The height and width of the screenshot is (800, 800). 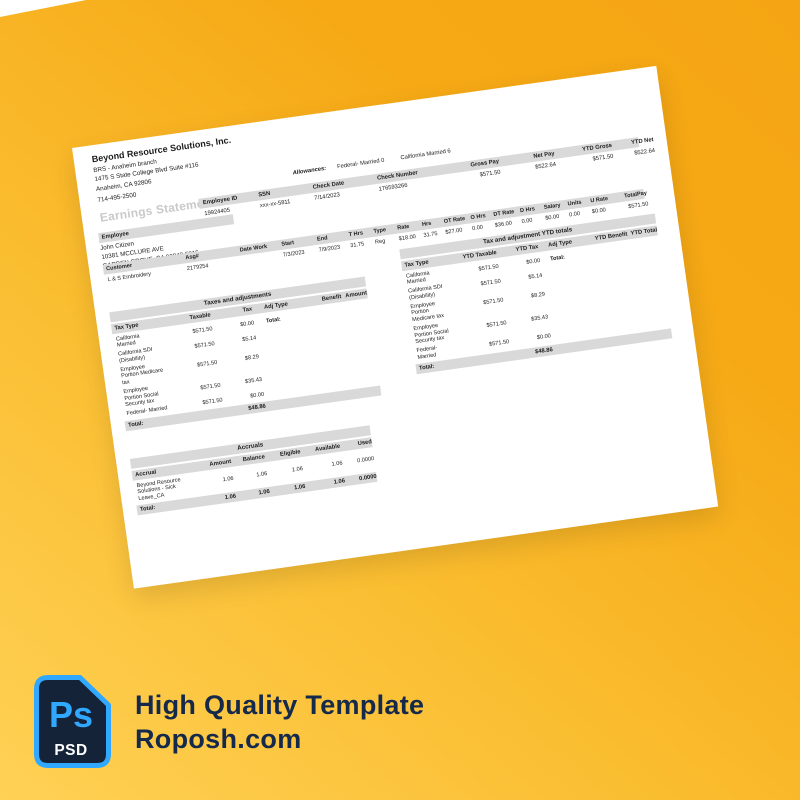 I want to click on work-column-value: $571.50, so click(x=638, y=206).